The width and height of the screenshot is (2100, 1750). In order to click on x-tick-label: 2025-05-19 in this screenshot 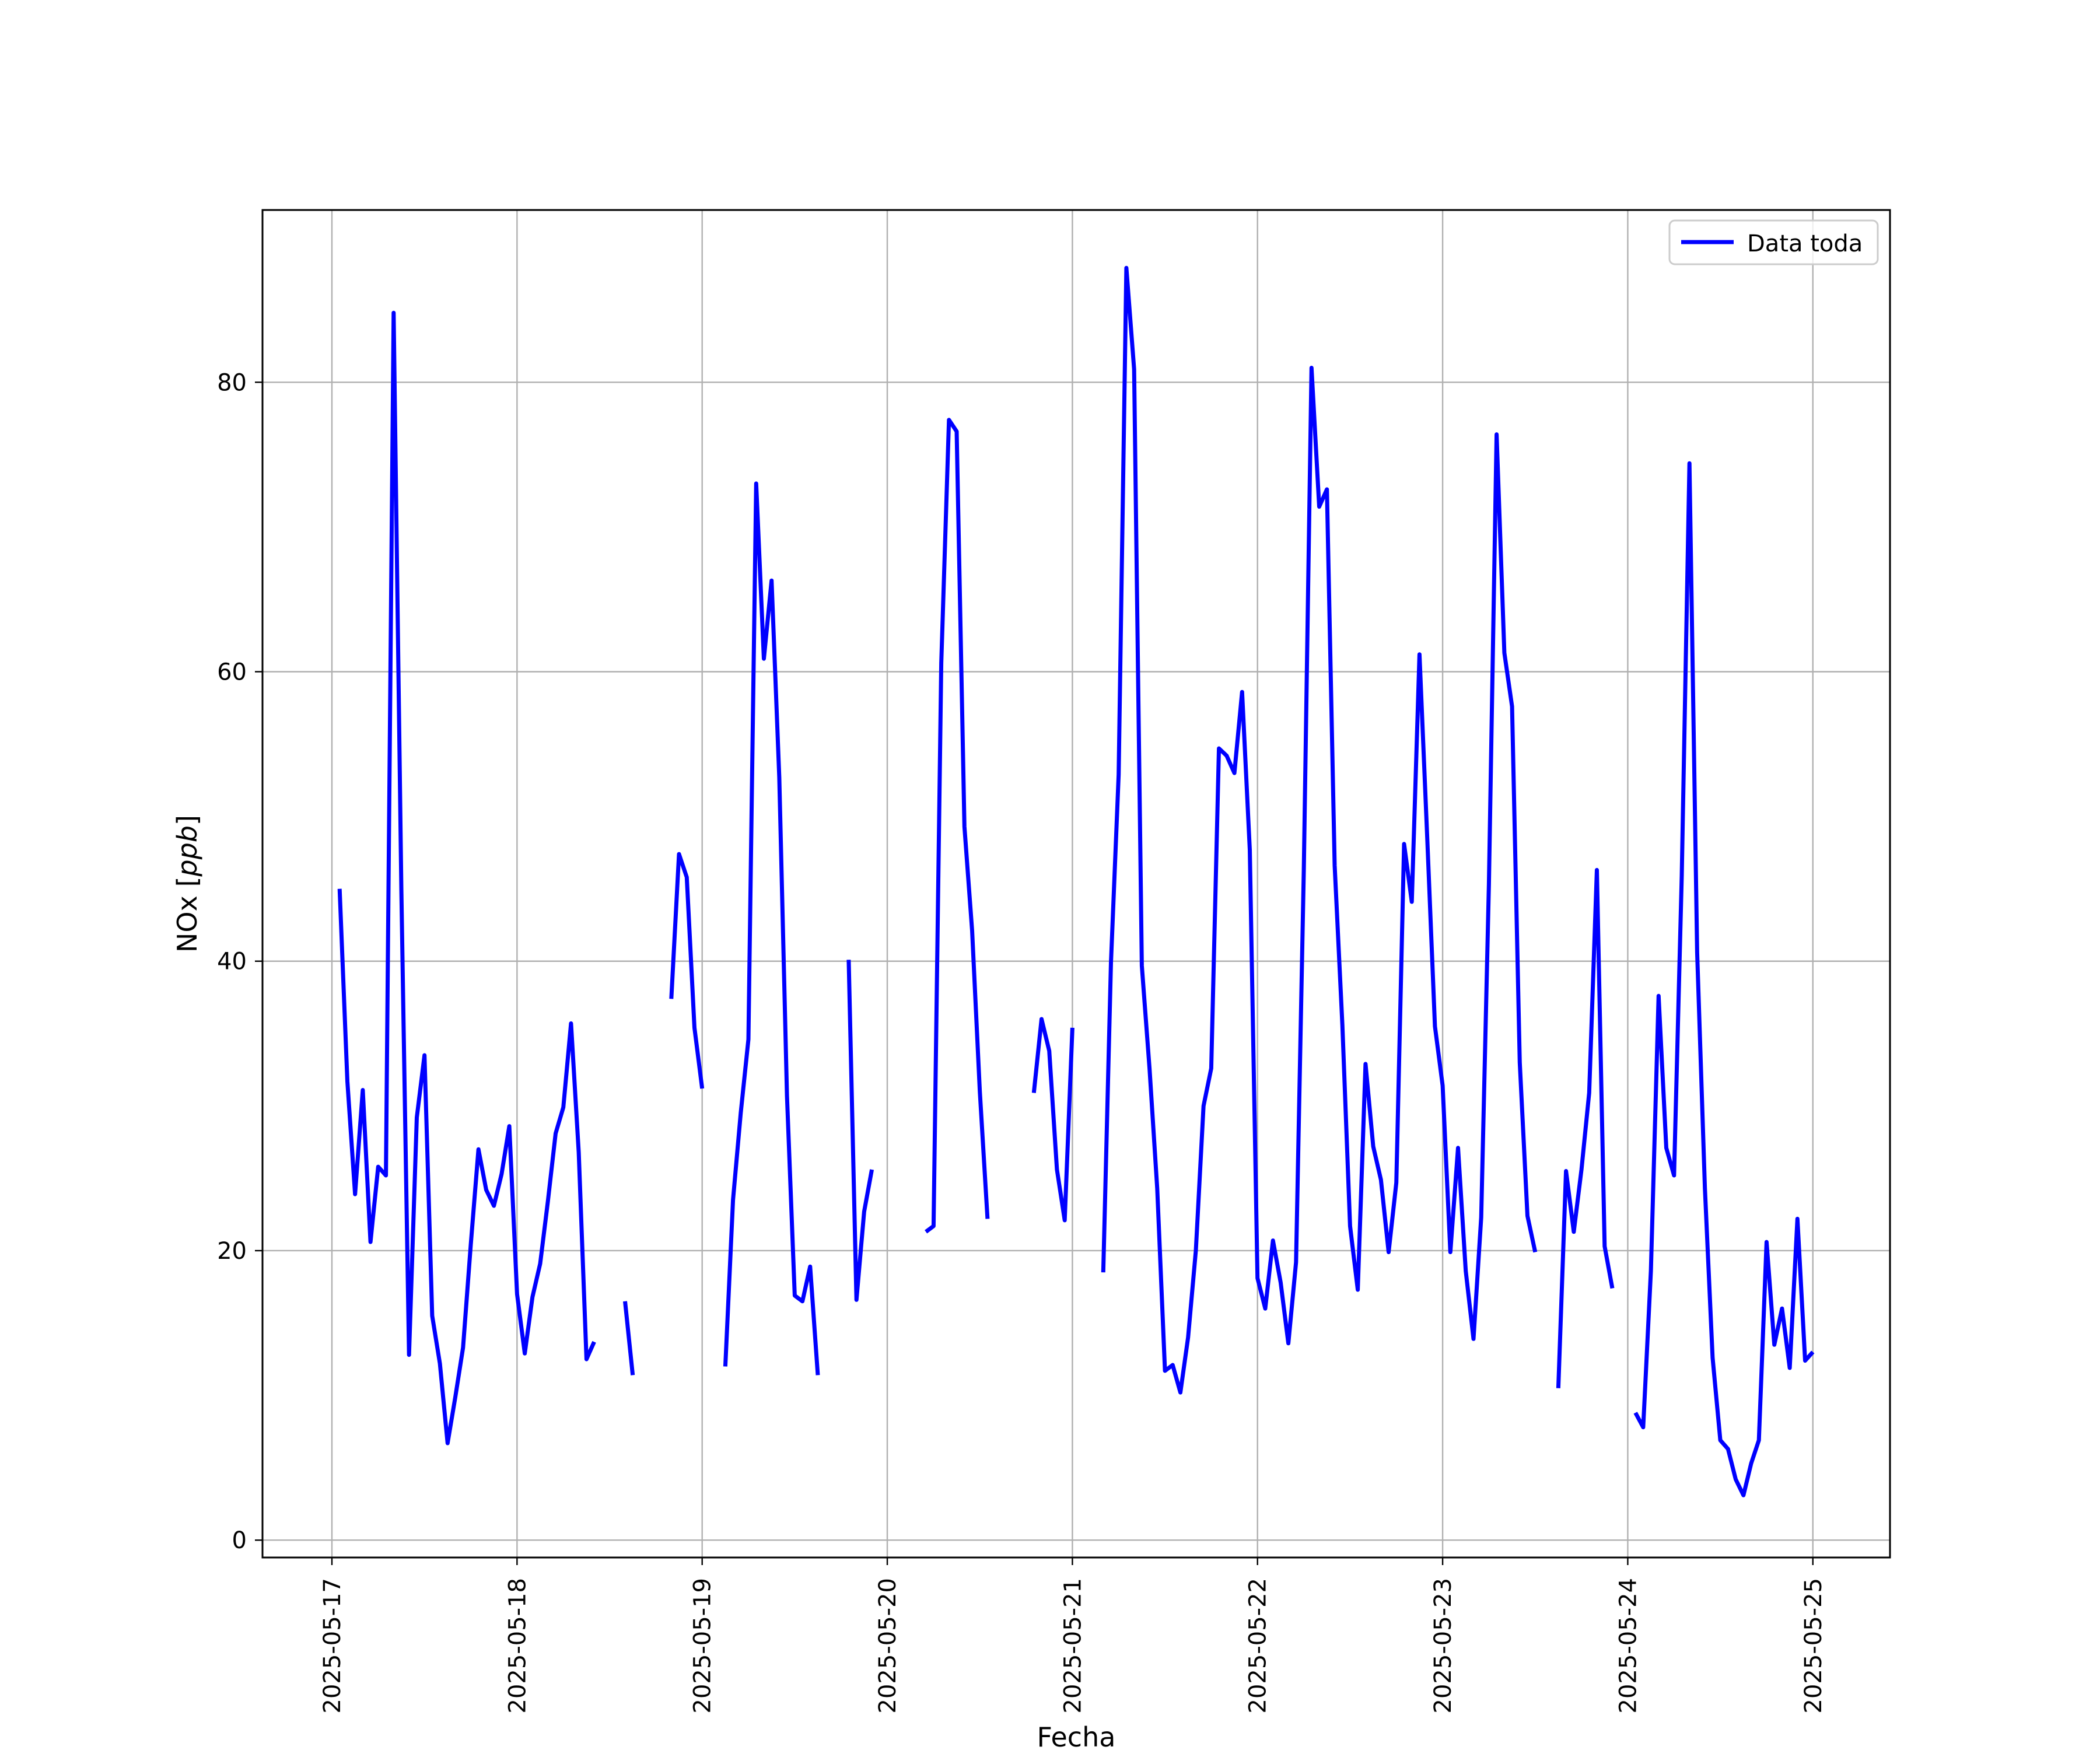, I will do `click(703, 1645)`.